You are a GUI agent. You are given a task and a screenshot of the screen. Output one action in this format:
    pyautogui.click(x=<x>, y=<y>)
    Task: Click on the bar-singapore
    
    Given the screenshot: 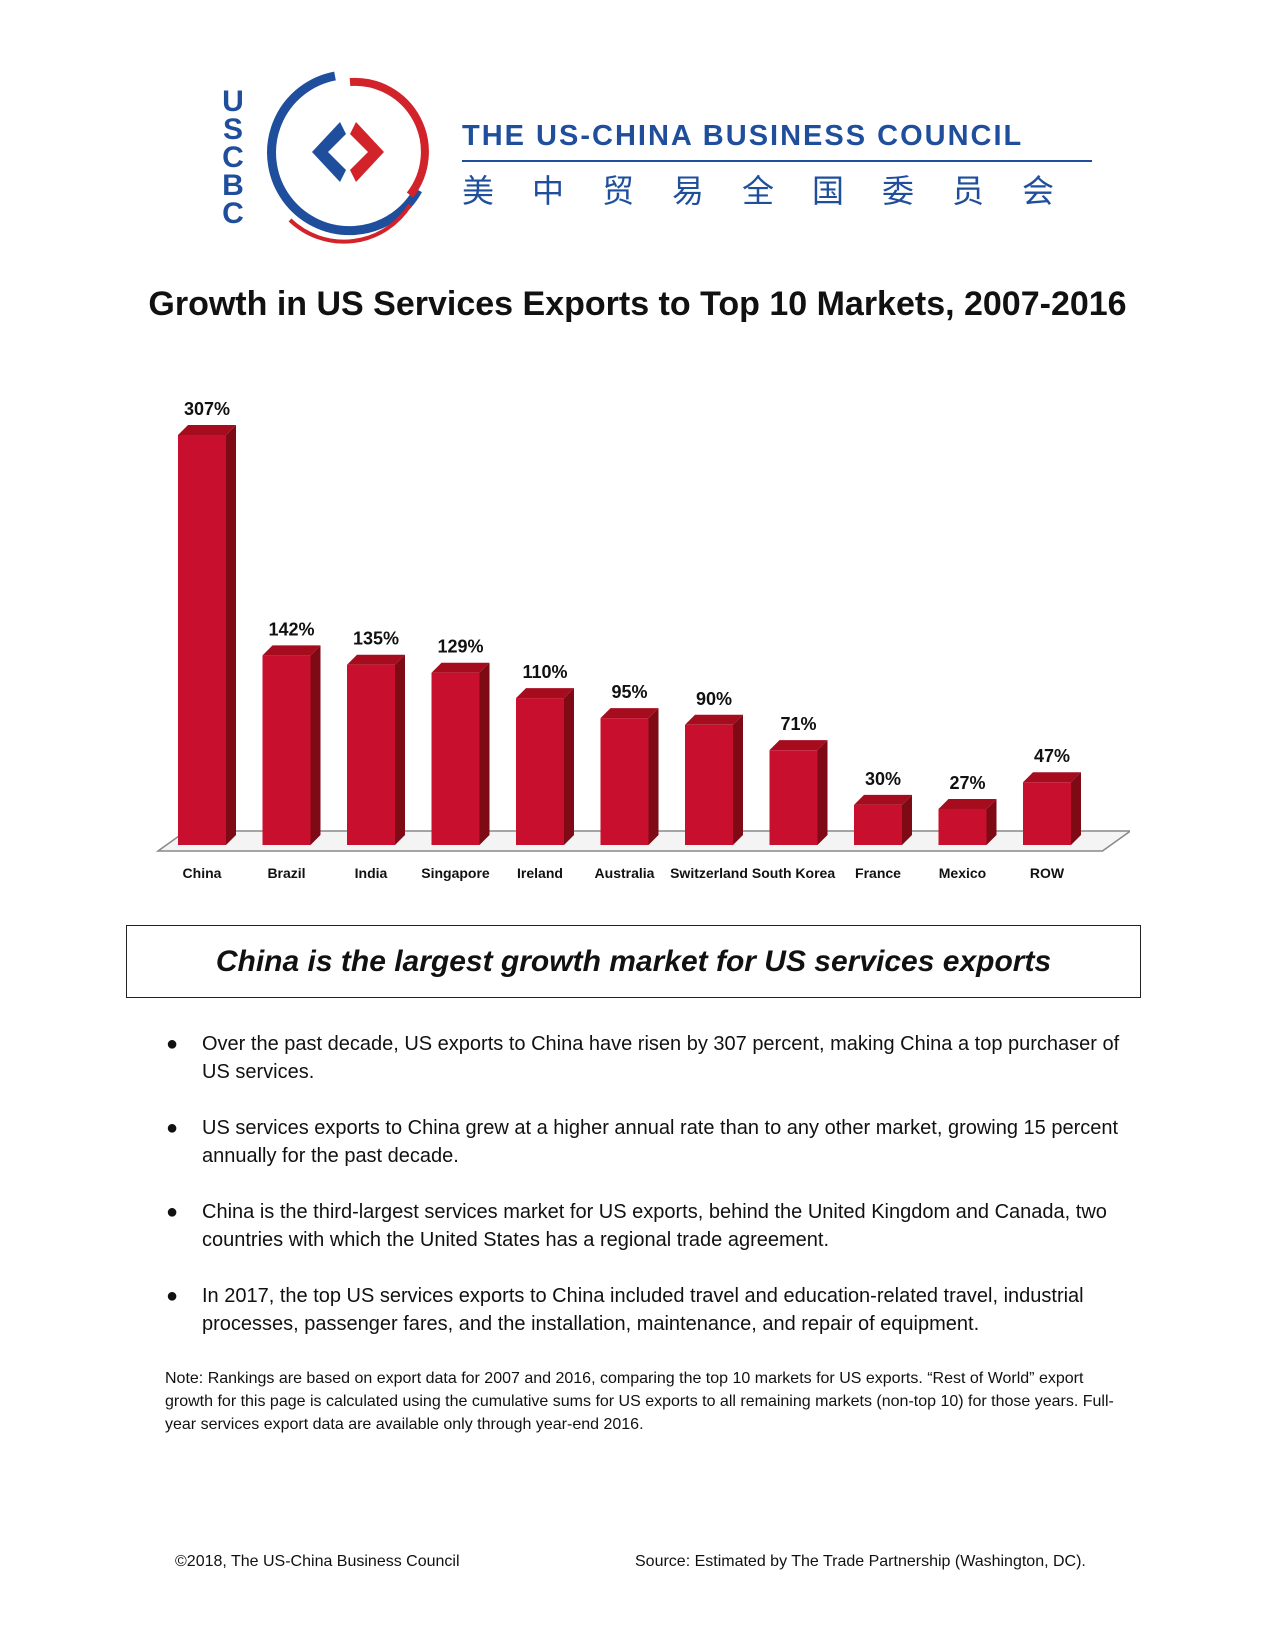 What is the action you would take?
    pyautogui.click(x=460, y=753)
    